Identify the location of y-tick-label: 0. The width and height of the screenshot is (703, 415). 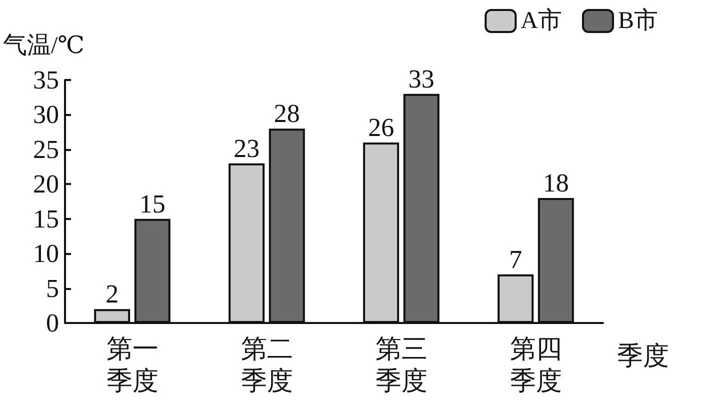
(52, 323).